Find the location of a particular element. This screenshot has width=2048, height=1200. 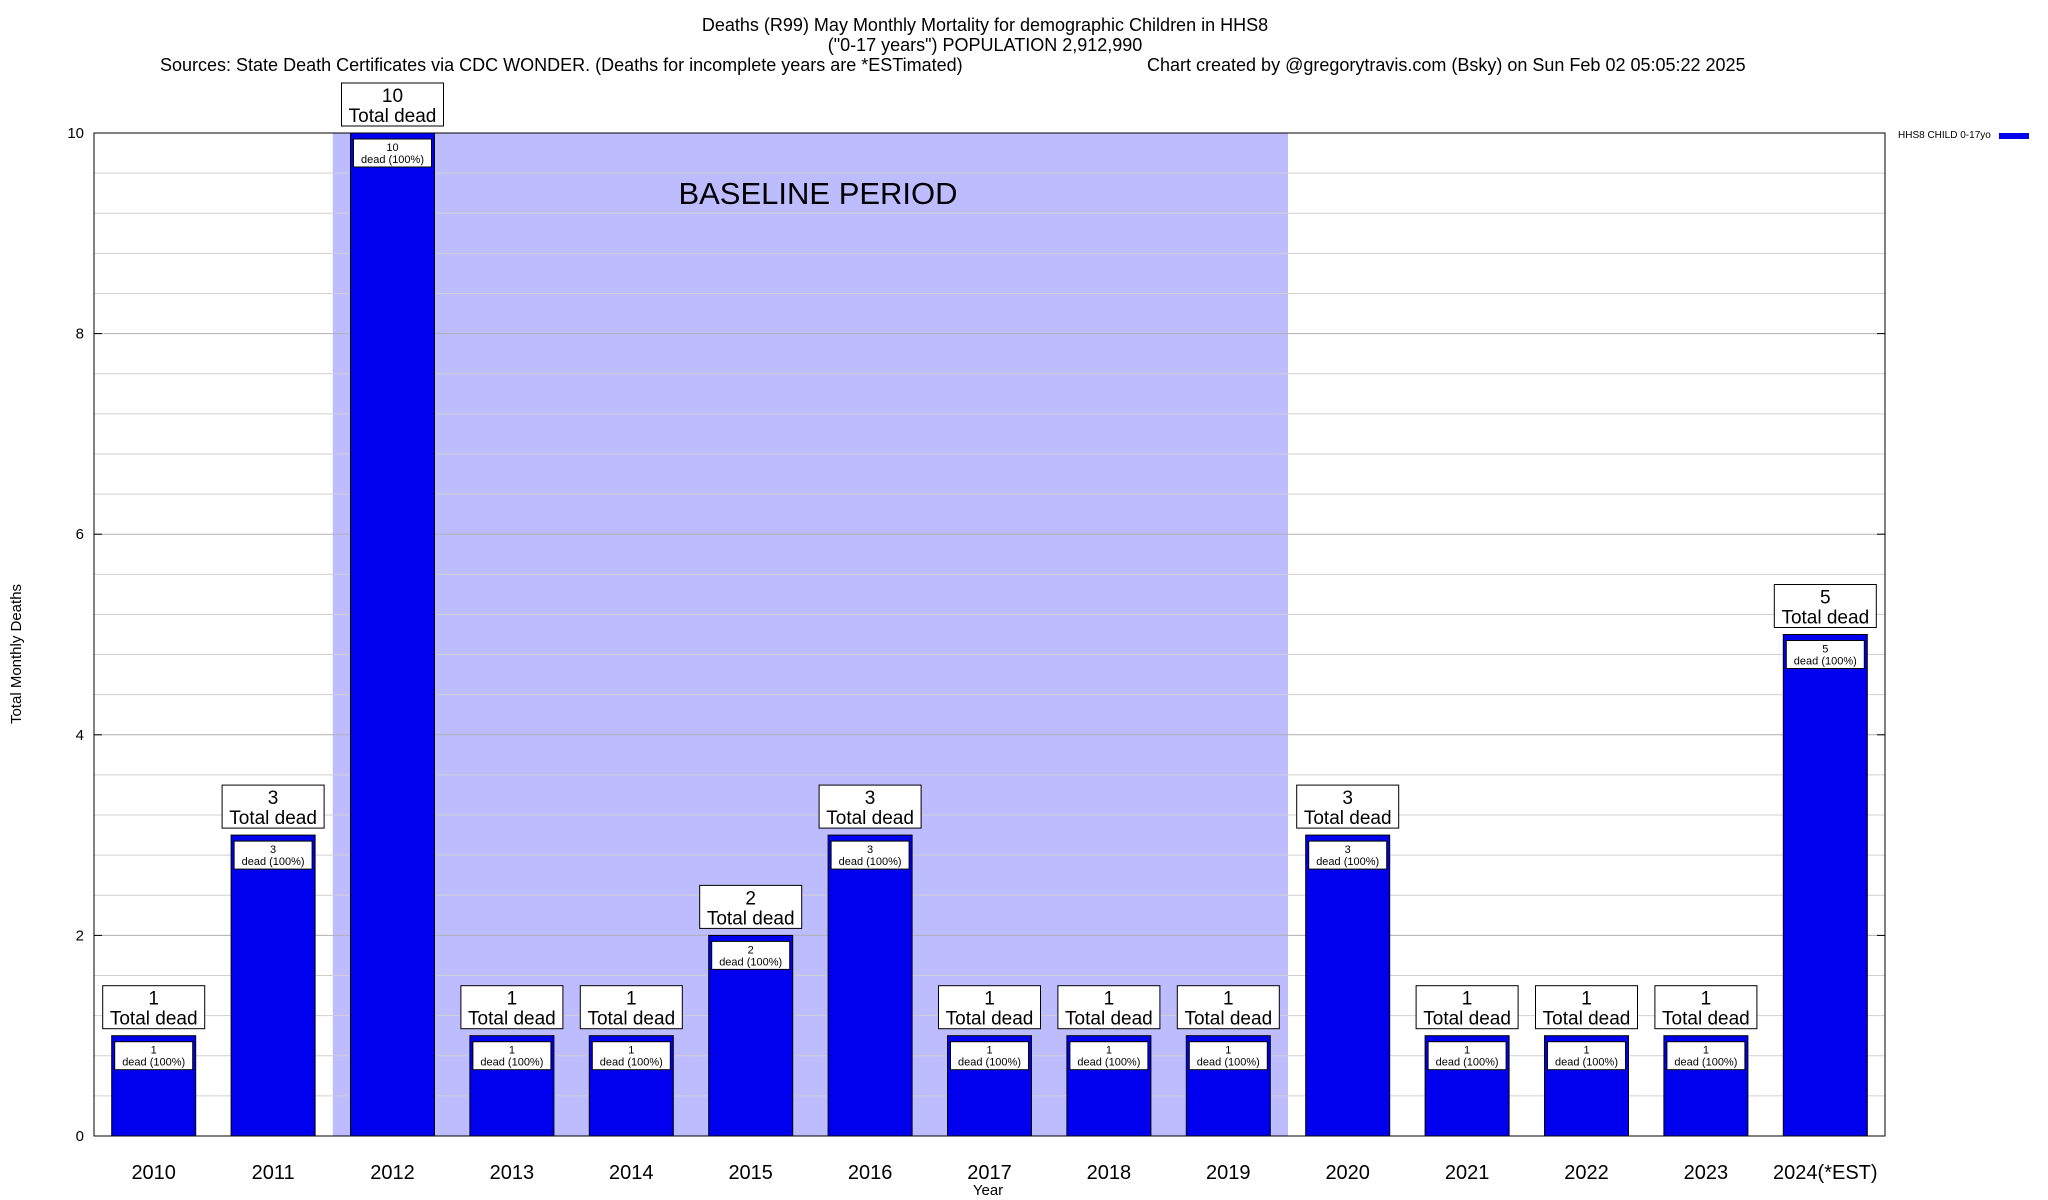

bar-inner-value: 10 is located at coordinates (392, 148).